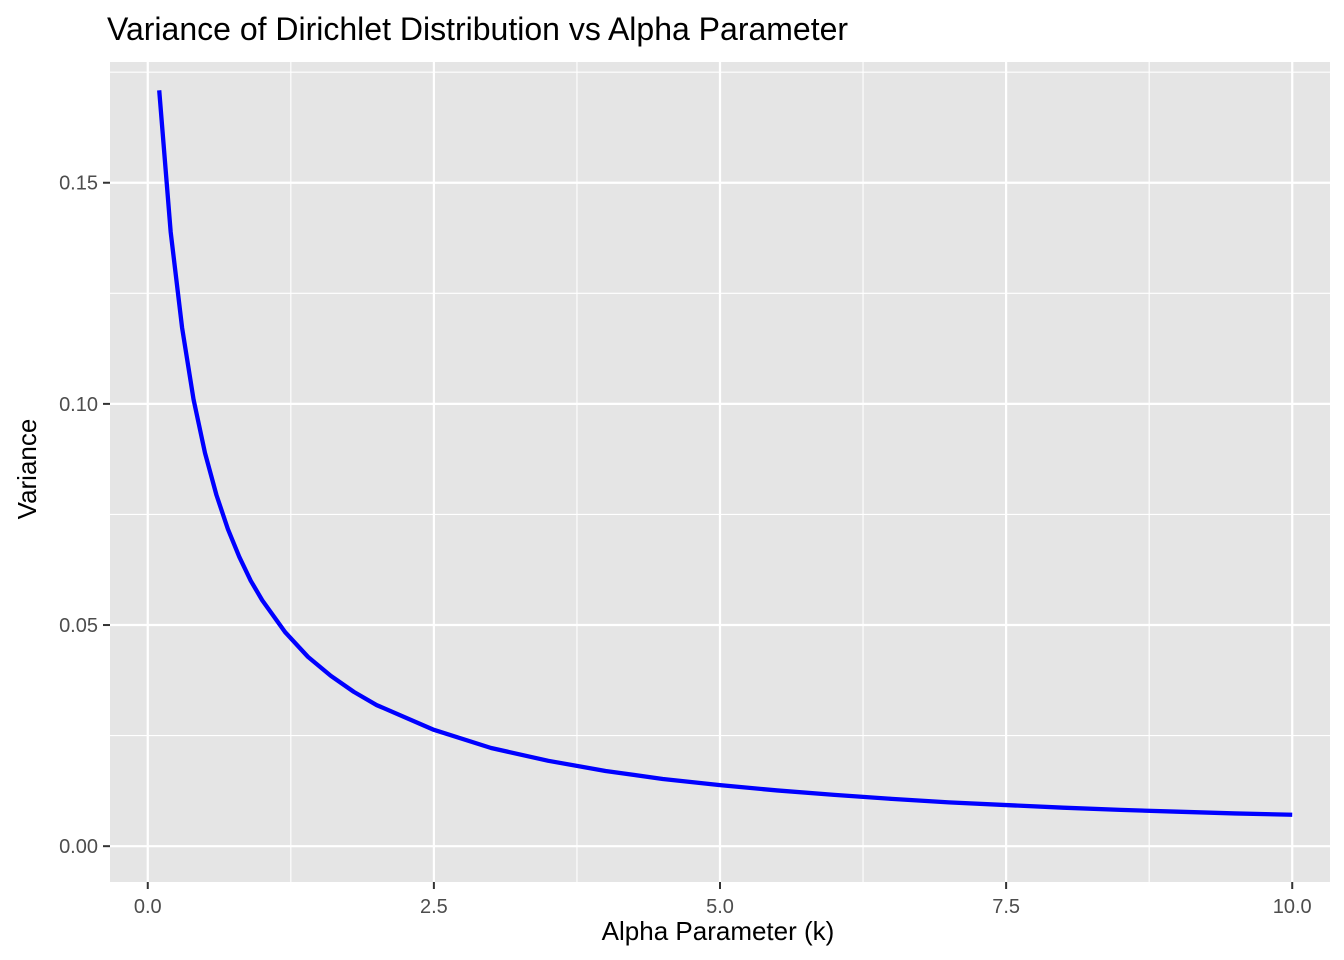 The height and width of the screenshot is (960, 1344). What do you see at coordinates (148, 907) in the screenshot?
I see `x-tick-label: 0.0` at bounding box center [148, 907].